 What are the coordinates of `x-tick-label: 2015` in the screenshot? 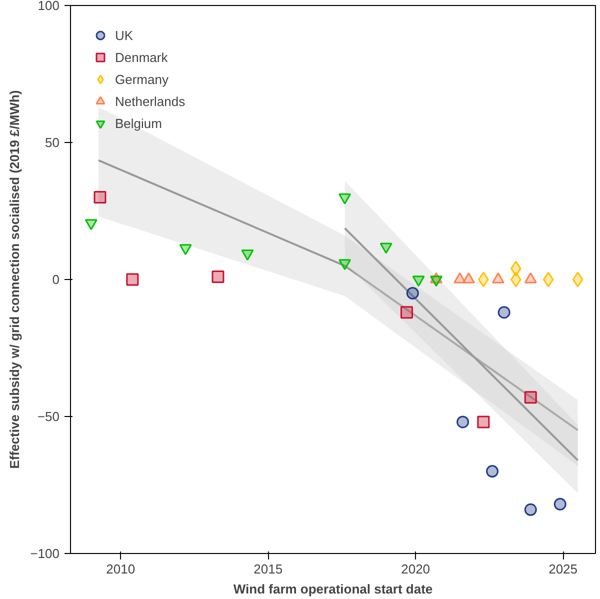 It's located at (268, 569).